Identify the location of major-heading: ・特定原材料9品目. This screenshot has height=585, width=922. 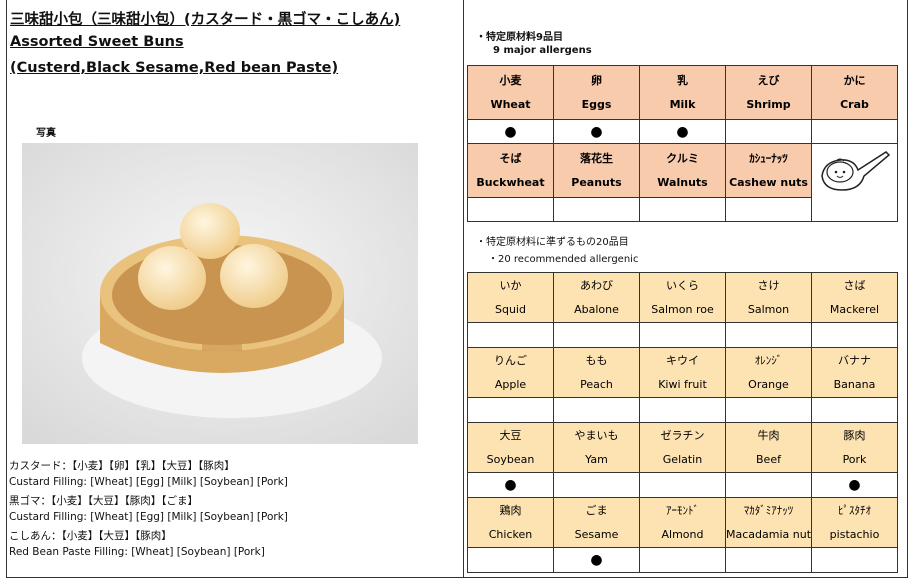
(519, 37).